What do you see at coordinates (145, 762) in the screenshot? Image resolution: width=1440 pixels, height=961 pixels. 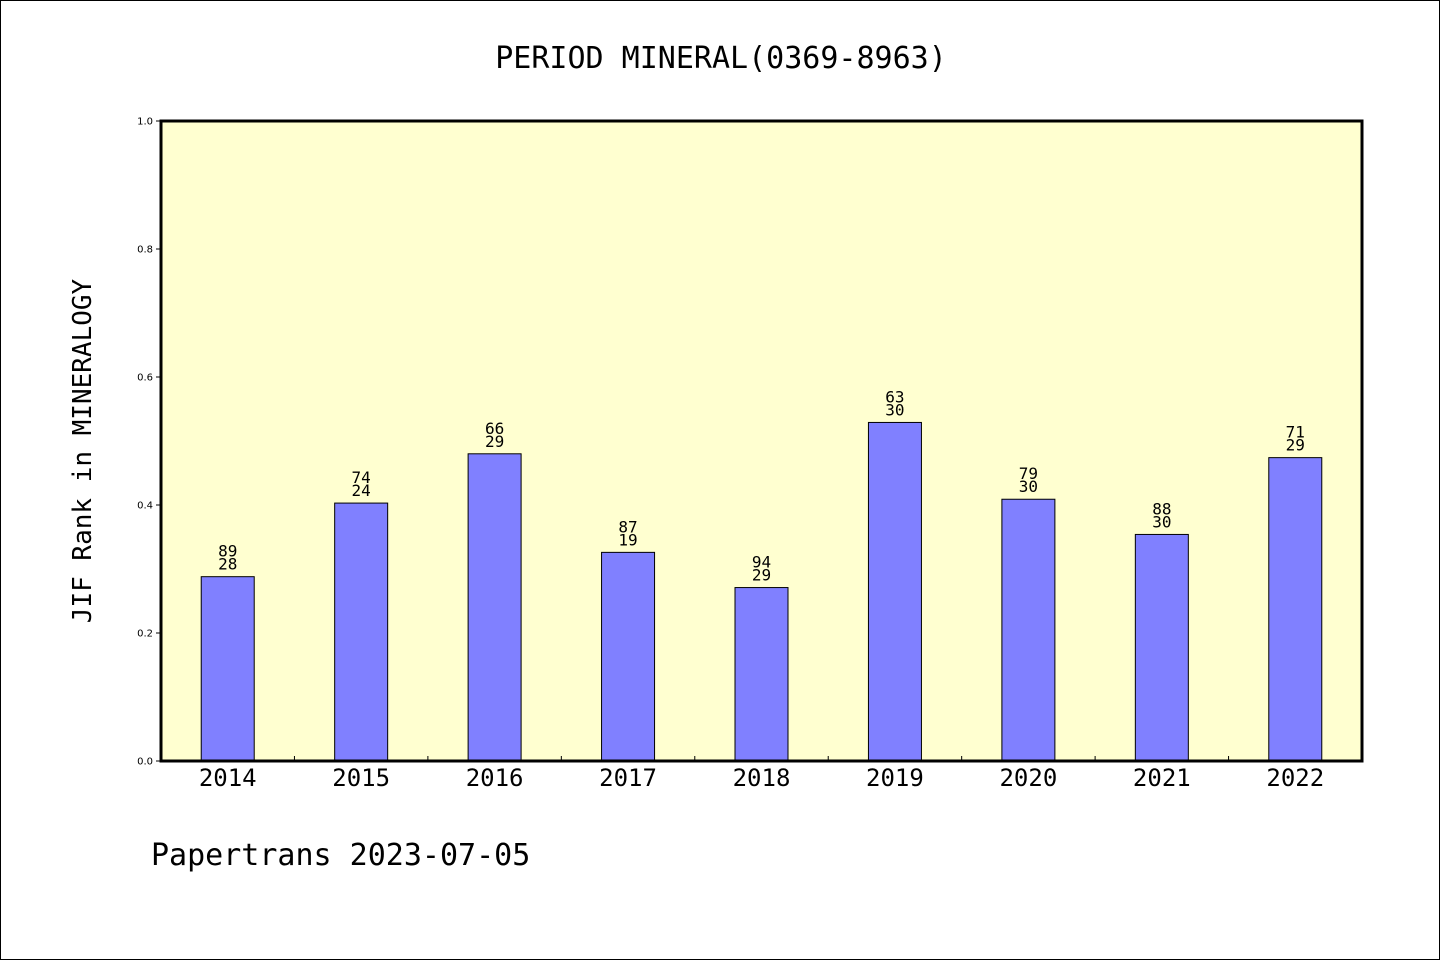 I see `y-tick-label: 0.0` at bounding box center [145, 762].